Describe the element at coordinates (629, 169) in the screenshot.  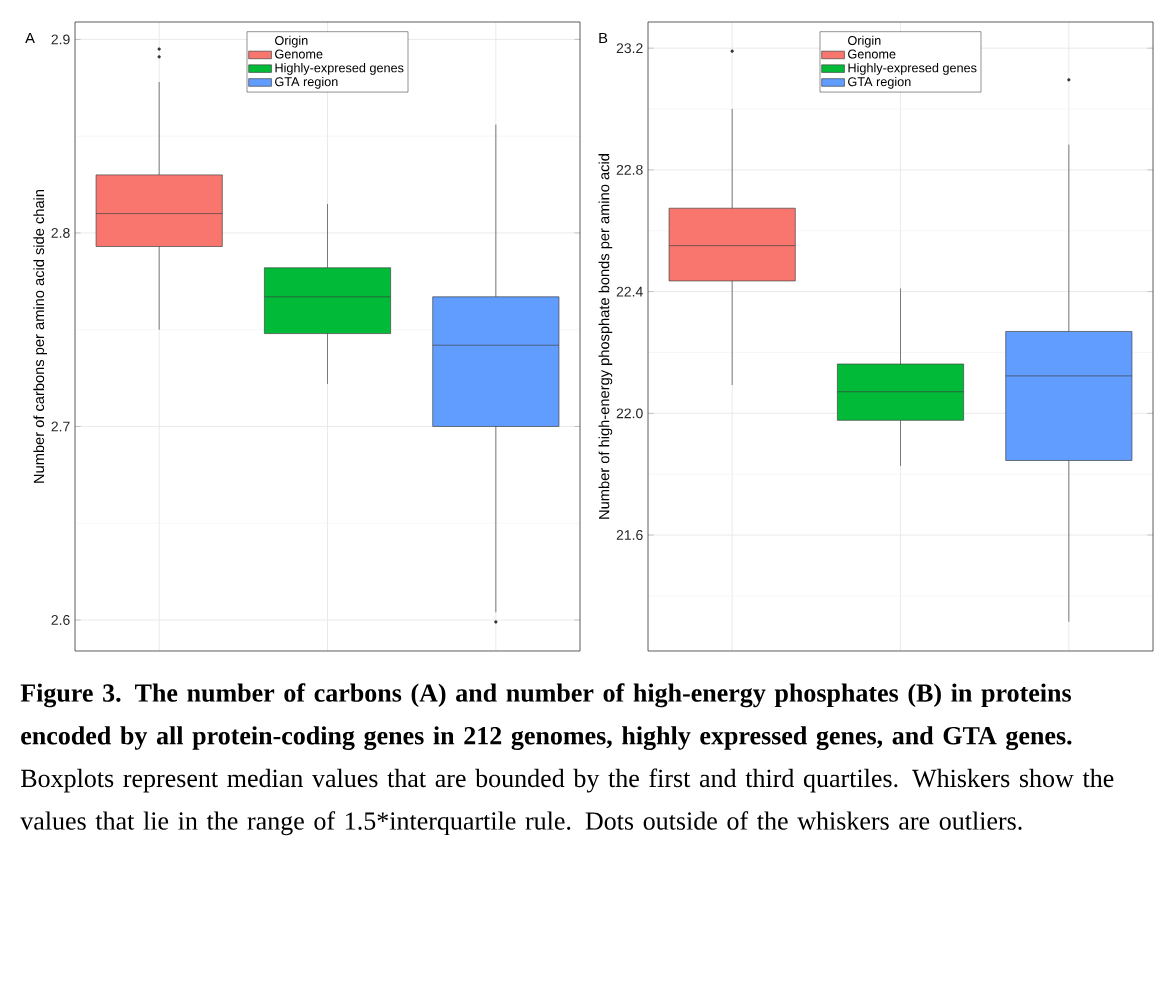
I see `y-tick-label: 22.8` at that location.